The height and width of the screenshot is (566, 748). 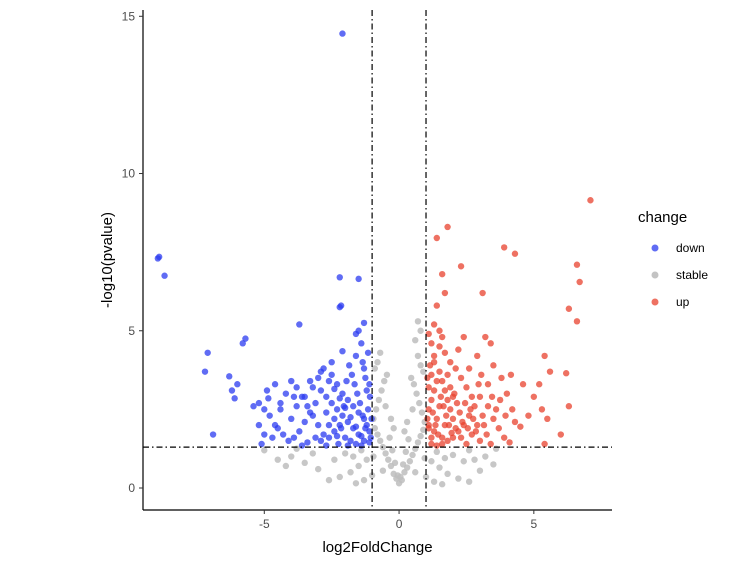 I want to click on y-tick-label: 15, so click(x=129, y=16).